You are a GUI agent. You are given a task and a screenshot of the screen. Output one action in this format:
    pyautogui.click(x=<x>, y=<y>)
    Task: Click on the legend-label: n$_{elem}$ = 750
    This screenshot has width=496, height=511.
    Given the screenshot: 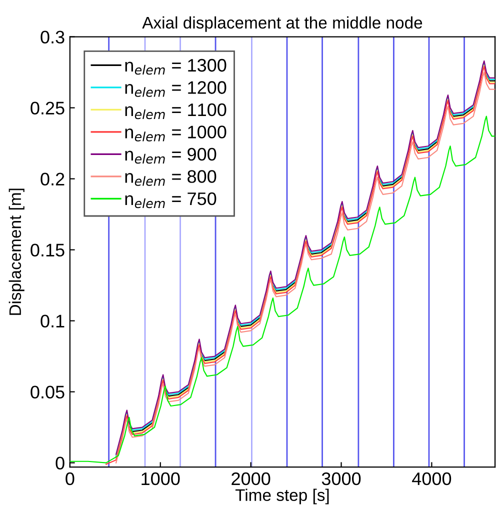 What is the action you would take?
    pyautogui.click(x=170, y=200)
    